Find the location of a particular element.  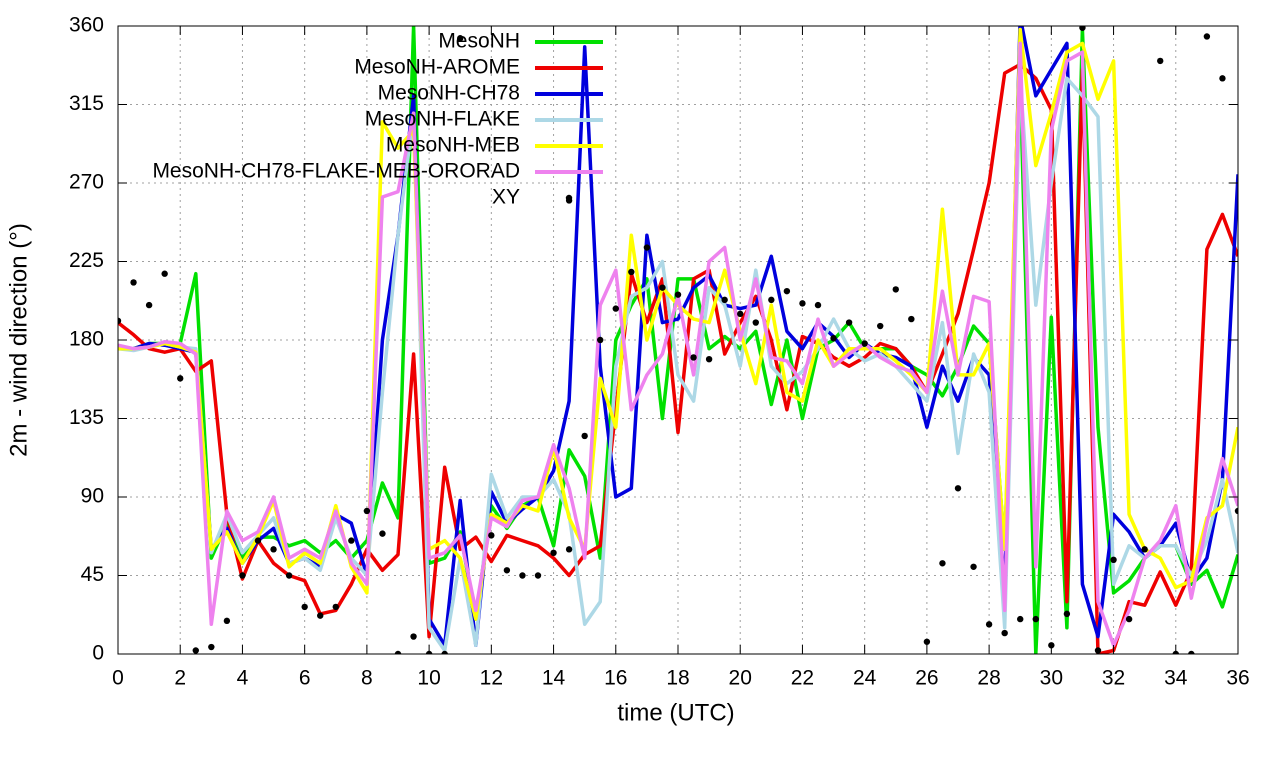

legend-swatch is located at coordinates (569, 198).